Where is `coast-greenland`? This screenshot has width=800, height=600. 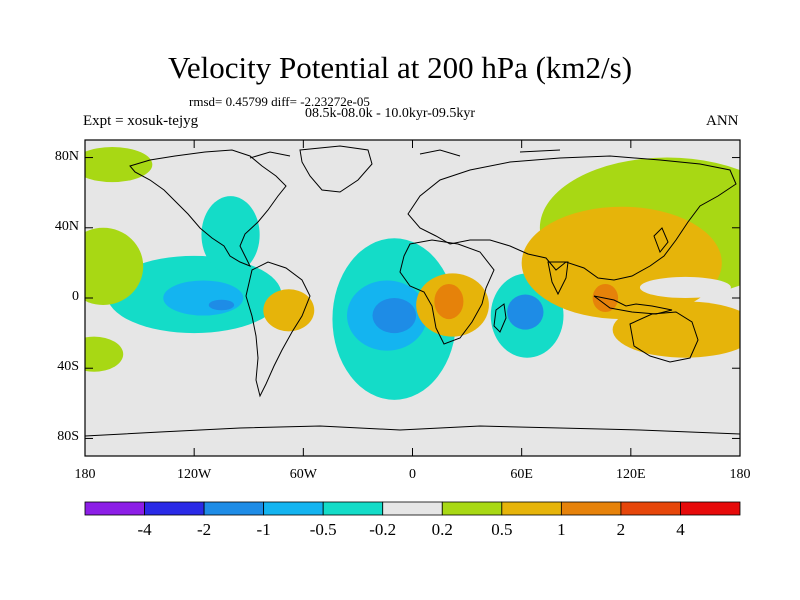 coast-greenland is located at coordinates (336, 169).